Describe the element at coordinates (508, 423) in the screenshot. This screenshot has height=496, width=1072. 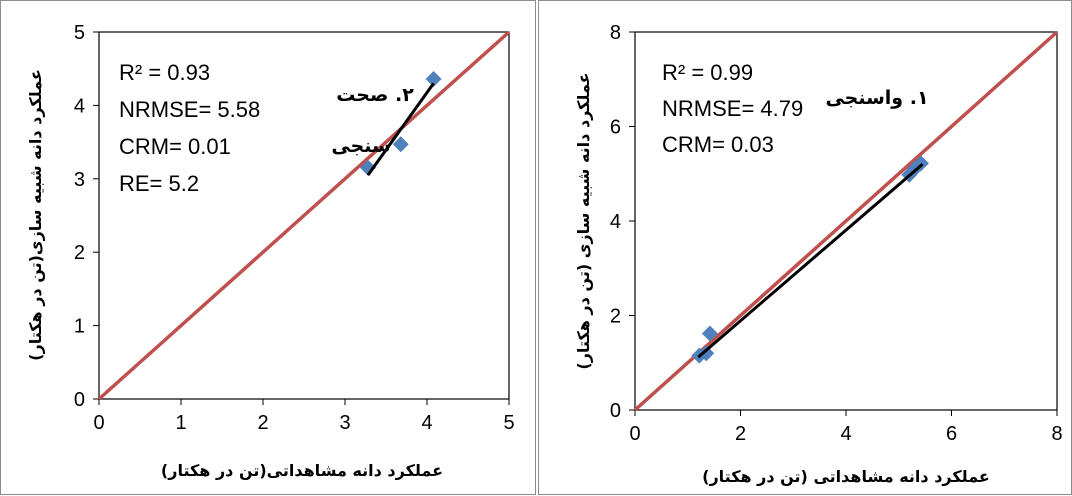
I see `chart-left-x-tick-label: 5` at that location.